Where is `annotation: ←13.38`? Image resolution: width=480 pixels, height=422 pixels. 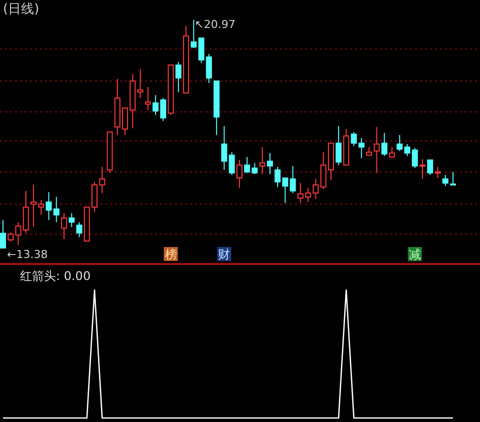 annotation: ←13.38 is located at coordinates (27, 254).